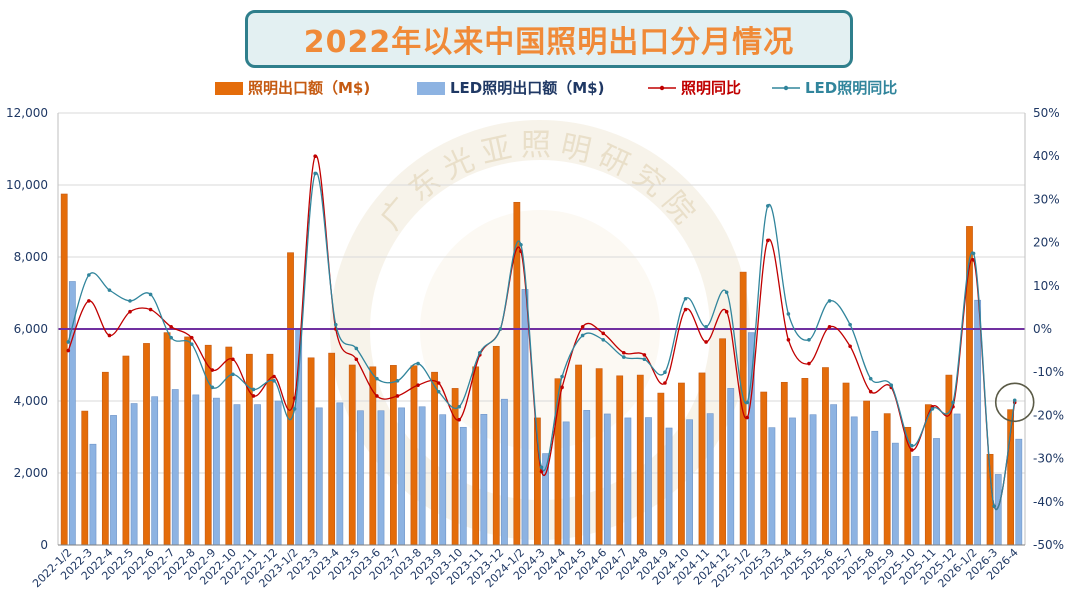 The width and height of the screenshot is (1080, 601). What do you see at coordinates (1046, 199) in the screenshot?
I see `y-right-tick-label: 30%` at bounding box center [1046, 199].